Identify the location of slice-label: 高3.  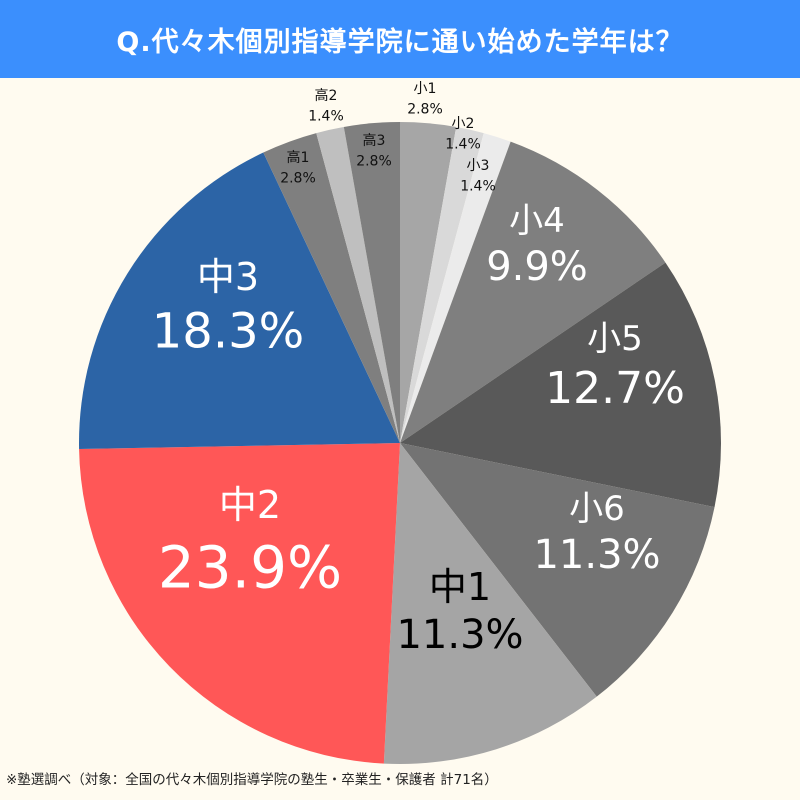
(374, 140).